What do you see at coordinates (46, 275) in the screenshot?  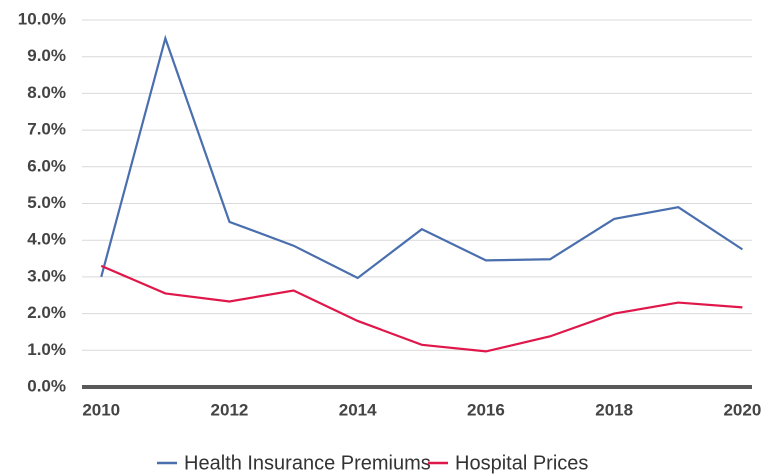 I see `y-tick-label: 3.0%` at bounding box center [46, 275].